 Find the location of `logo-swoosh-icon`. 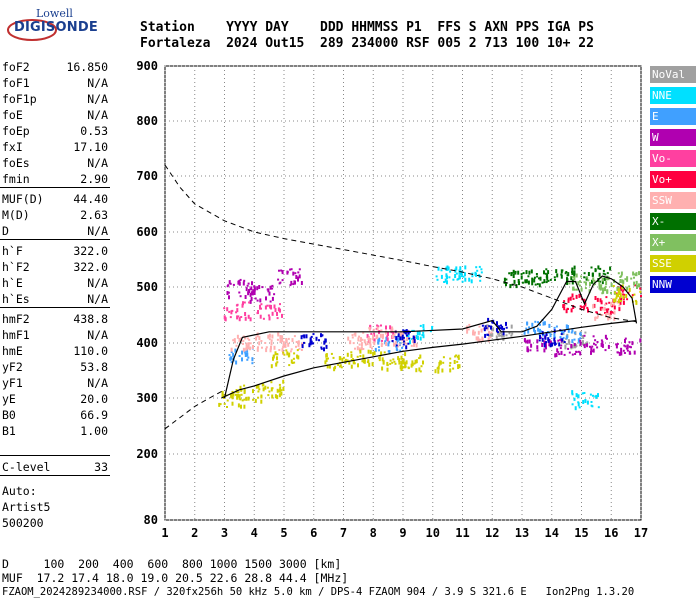

logo-swoosh-icon is located at coordinates (32, 30).